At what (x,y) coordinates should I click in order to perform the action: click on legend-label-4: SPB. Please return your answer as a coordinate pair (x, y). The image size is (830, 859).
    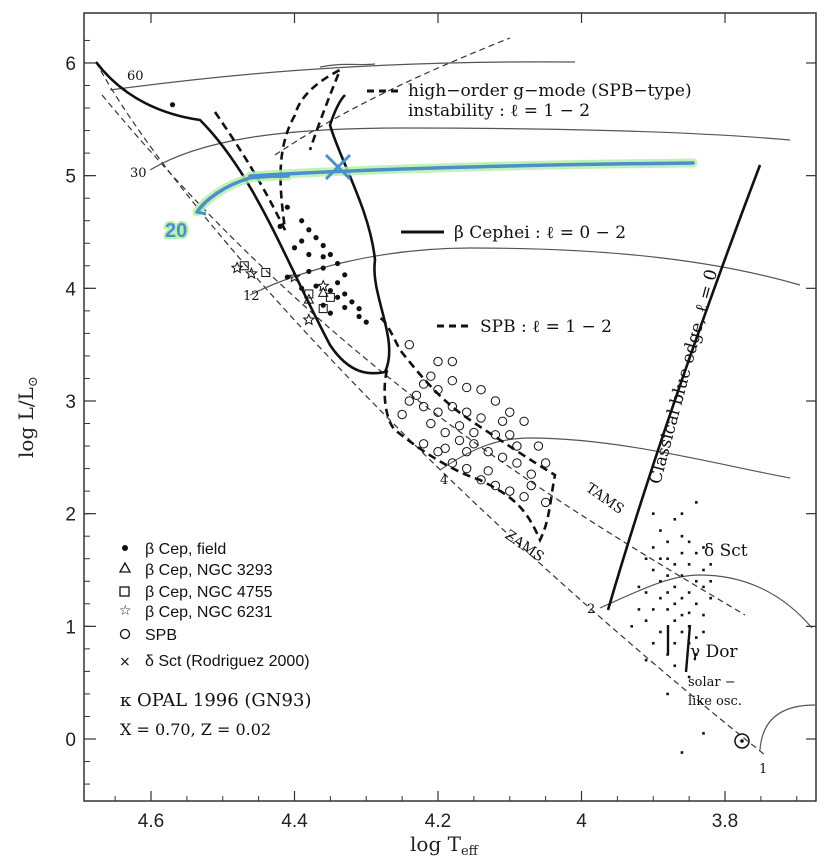
    Looking at the image, I should click on (161, 635).